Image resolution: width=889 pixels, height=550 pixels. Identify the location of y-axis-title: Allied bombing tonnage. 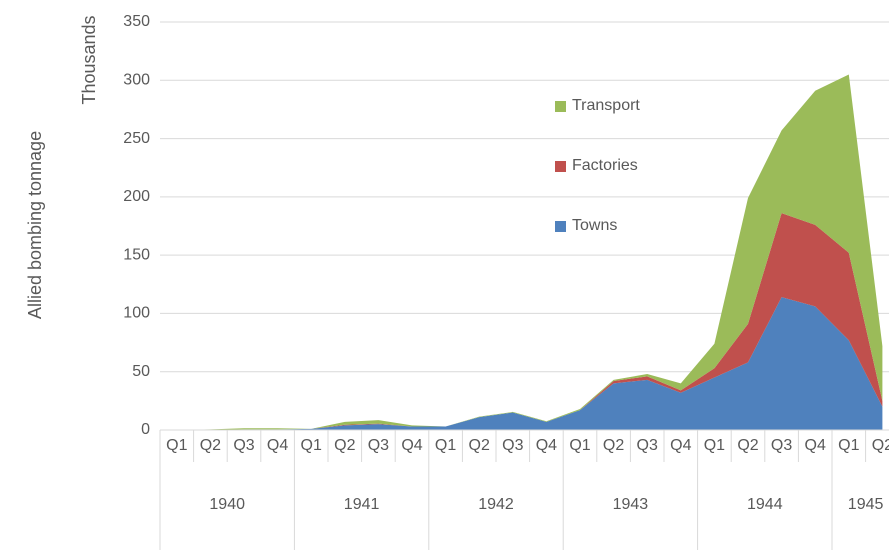
(35, 225).